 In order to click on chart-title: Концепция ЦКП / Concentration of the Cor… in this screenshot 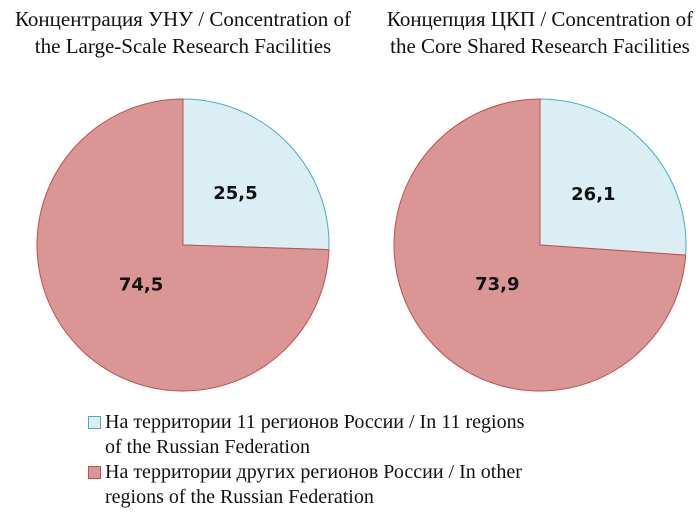, I will do `click(540, 32)`.